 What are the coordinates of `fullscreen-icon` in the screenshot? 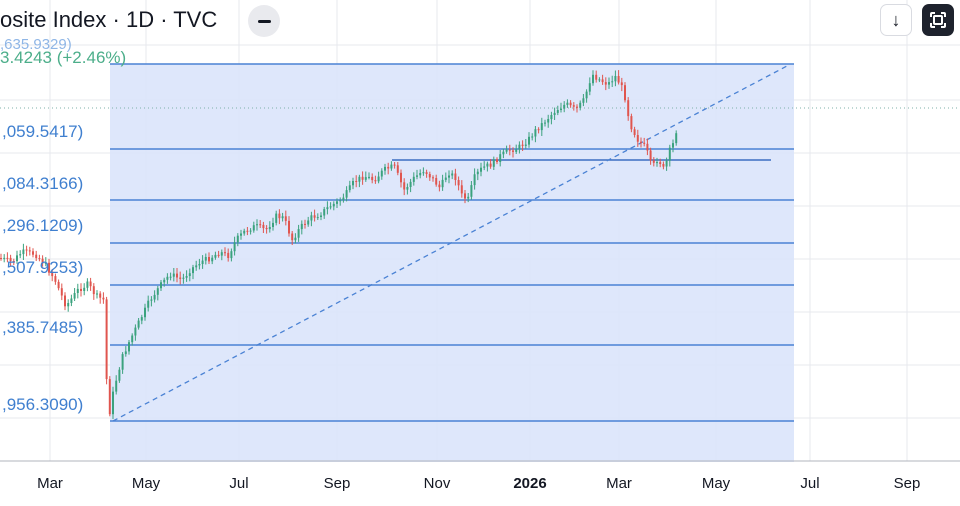 It's located at (938, 20).